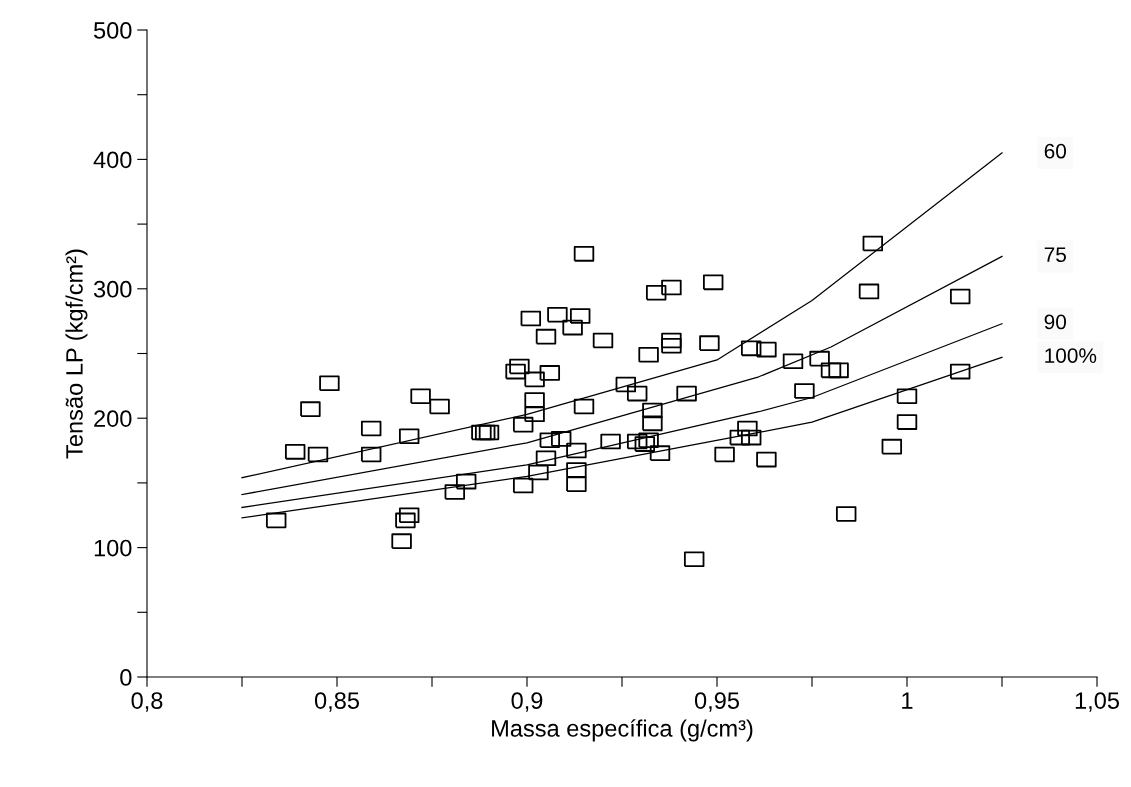  I want to click on text: 75, so click(1055, 255).